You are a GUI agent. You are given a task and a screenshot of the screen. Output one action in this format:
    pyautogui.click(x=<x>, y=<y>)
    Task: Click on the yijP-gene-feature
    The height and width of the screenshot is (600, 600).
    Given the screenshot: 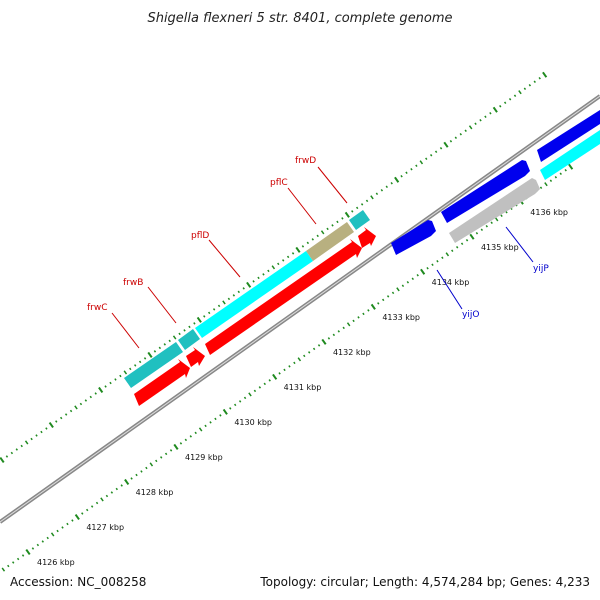 What is the action you would take?
    pyautogui.click(x=494, y=210)
    